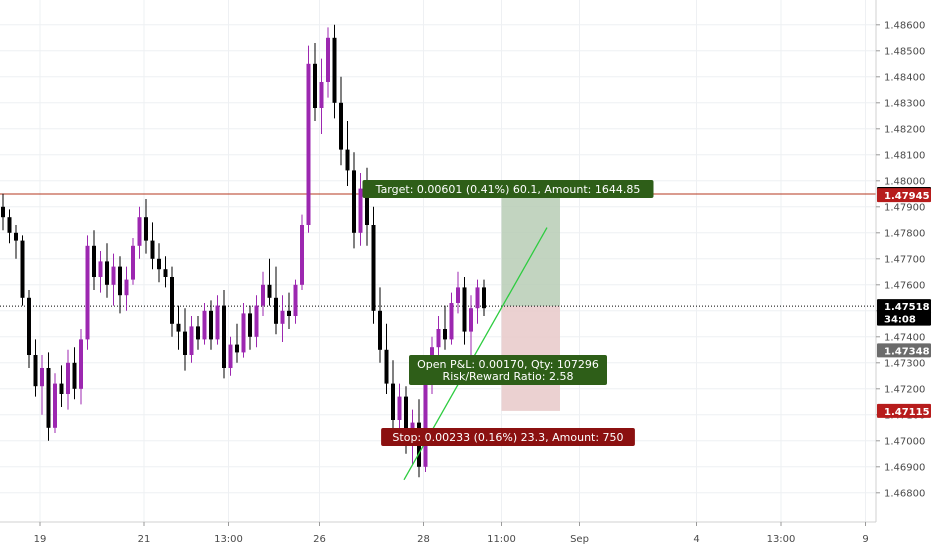 This screenshot has width=932, height=550. I want to click on open-pnl-label-text: Risk/Reward Ratio: 2.58, so click(508, 376).